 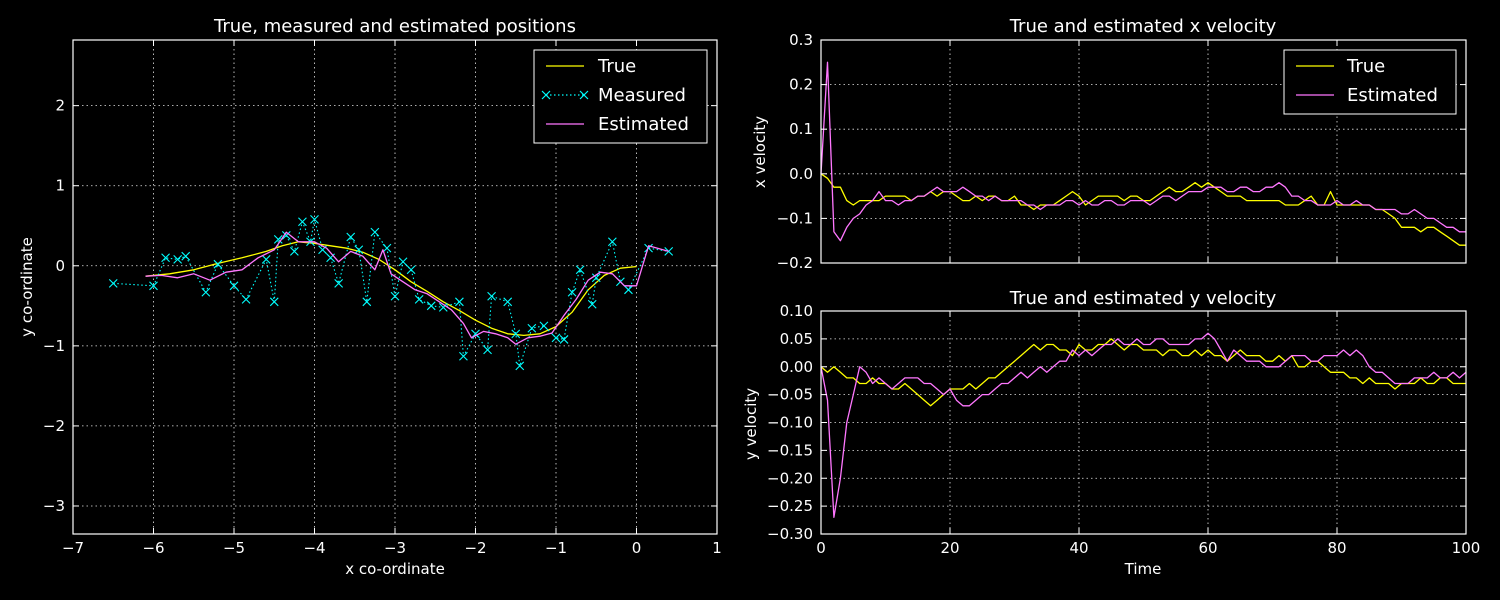 What do you see at coordinates (643, 124) in the screenshot?
I see `legend-estimated-label: Estimated` at bounding box center [643, 124].